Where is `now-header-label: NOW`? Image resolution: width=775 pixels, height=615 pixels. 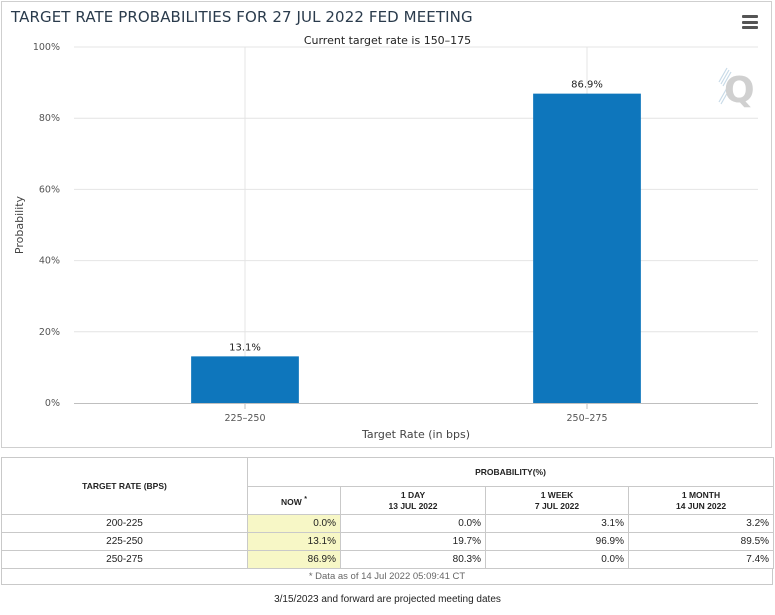 now-header-label: NOW is located at coordinates (291, 501).